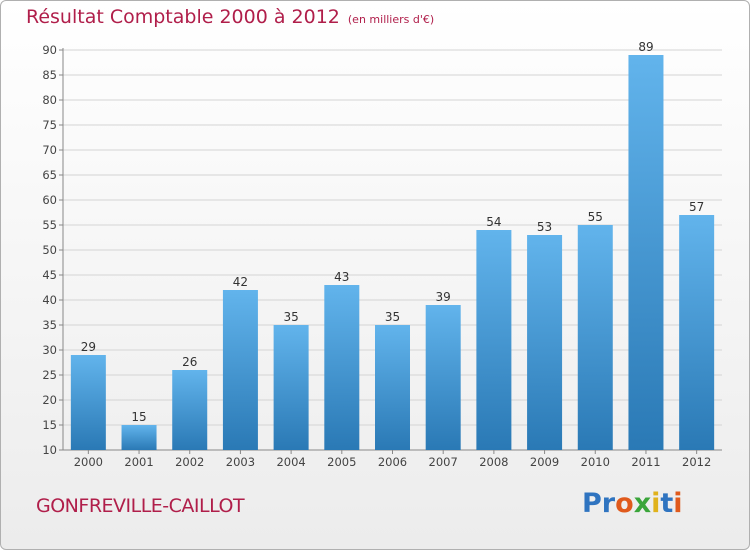 The image size is (750, 550). What do you see at coordinates (494, 340) in the screenshot?
I see `bar-2008` at bounding box center [494, 340].